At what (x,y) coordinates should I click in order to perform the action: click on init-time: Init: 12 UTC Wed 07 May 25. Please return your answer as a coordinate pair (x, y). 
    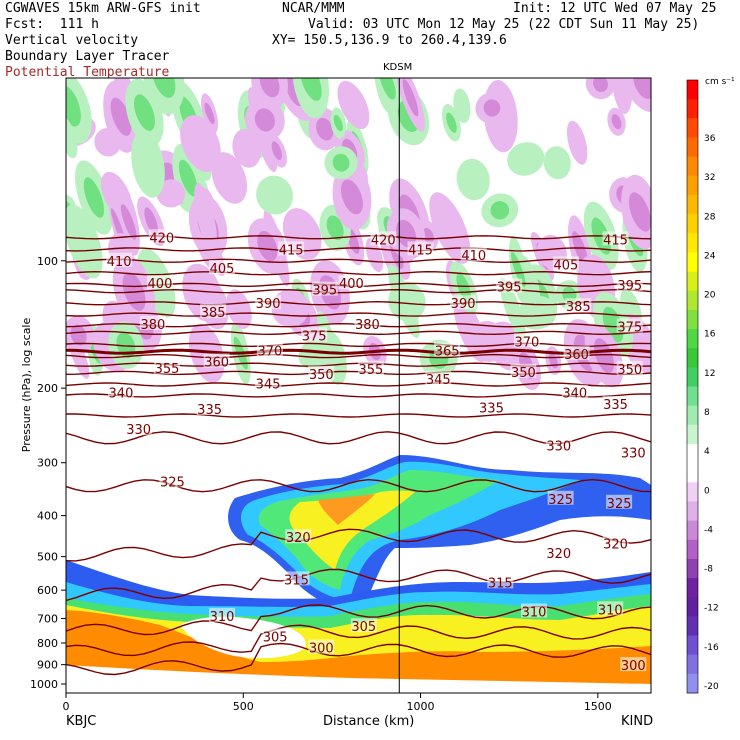
    Looking at the image, I should click on (615, 8).